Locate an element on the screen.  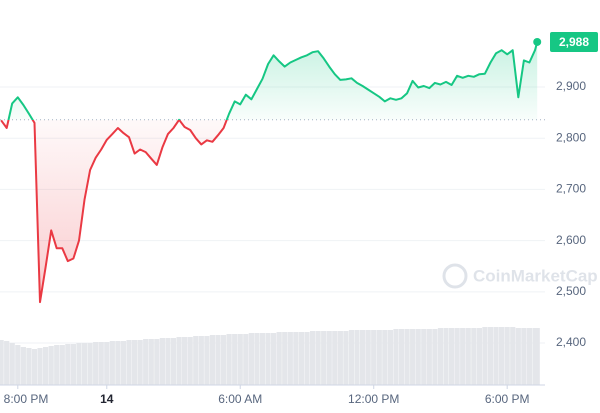
watermark-text: CoinMarketCap is located at coordinates (535, 275).